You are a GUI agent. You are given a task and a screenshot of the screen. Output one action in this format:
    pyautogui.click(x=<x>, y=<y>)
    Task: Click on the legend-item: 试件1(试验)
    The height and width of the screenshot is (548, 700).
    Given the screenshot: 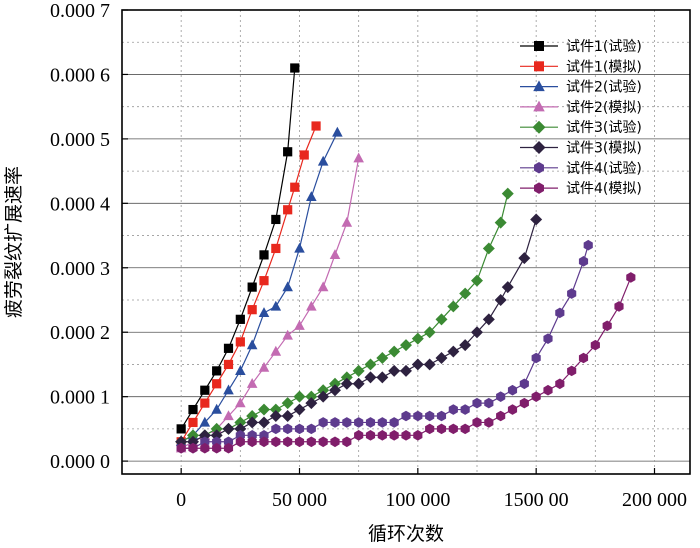 What is the action you would take?
    pyautogui.click(x=581, y=47)
    